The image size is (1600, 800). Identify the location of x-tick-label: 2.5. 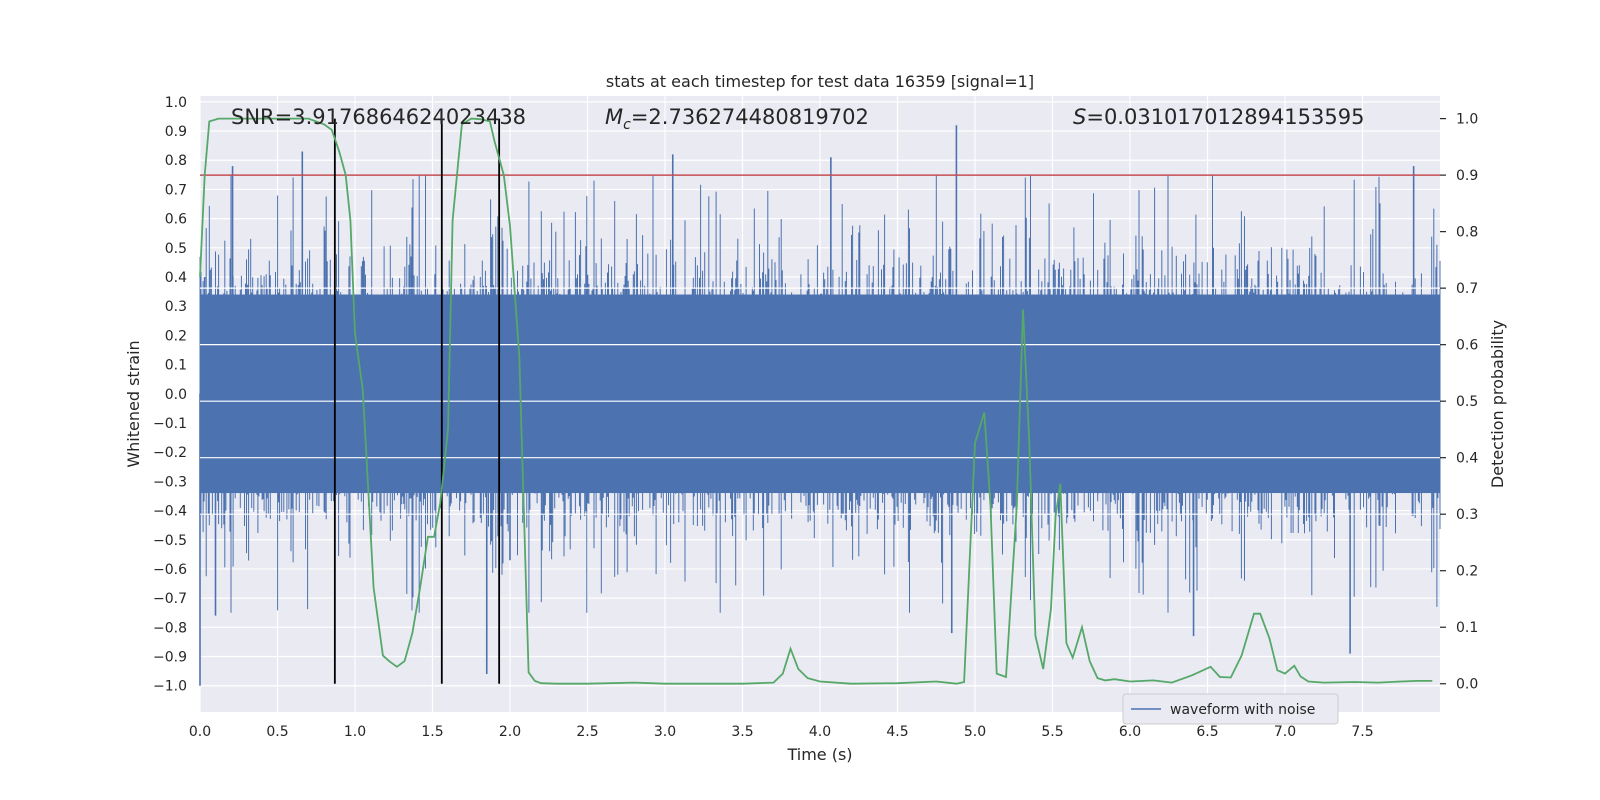
(587, 732).